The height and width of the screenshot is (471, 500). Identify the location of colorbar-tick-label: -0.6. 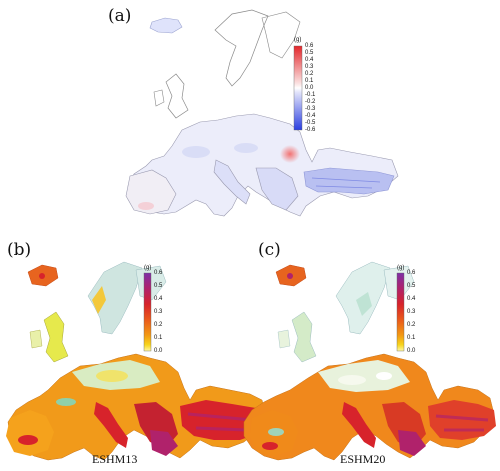
(310, 130).